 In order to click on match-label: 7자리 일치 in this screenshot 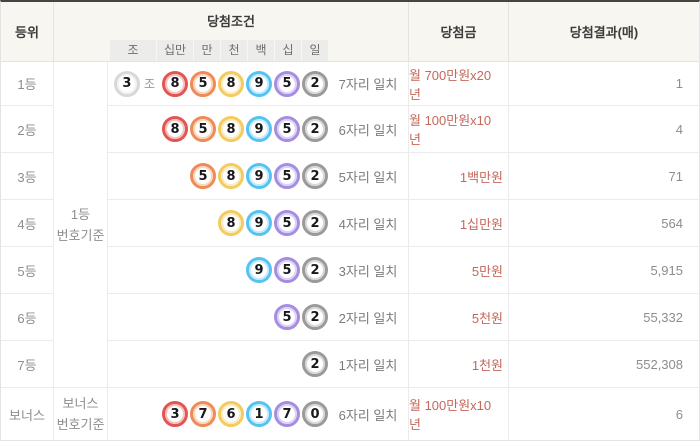, I will do `click(368, 84)`.